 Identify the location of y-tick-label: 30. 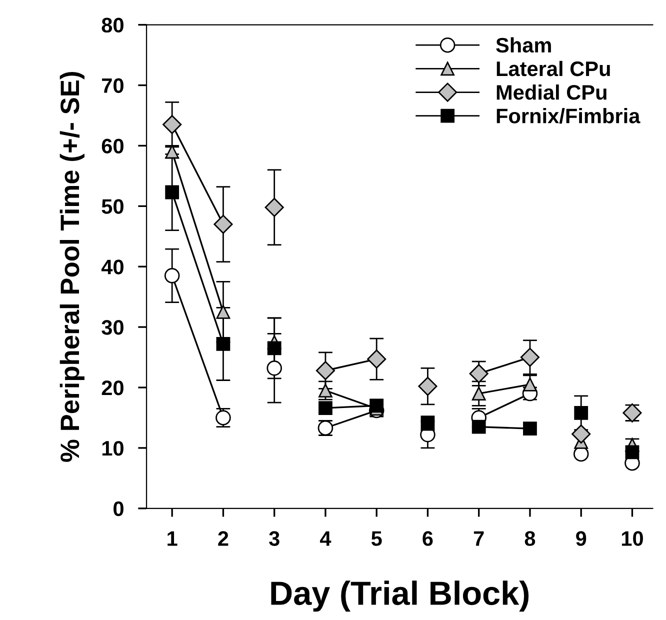
(113, 327).